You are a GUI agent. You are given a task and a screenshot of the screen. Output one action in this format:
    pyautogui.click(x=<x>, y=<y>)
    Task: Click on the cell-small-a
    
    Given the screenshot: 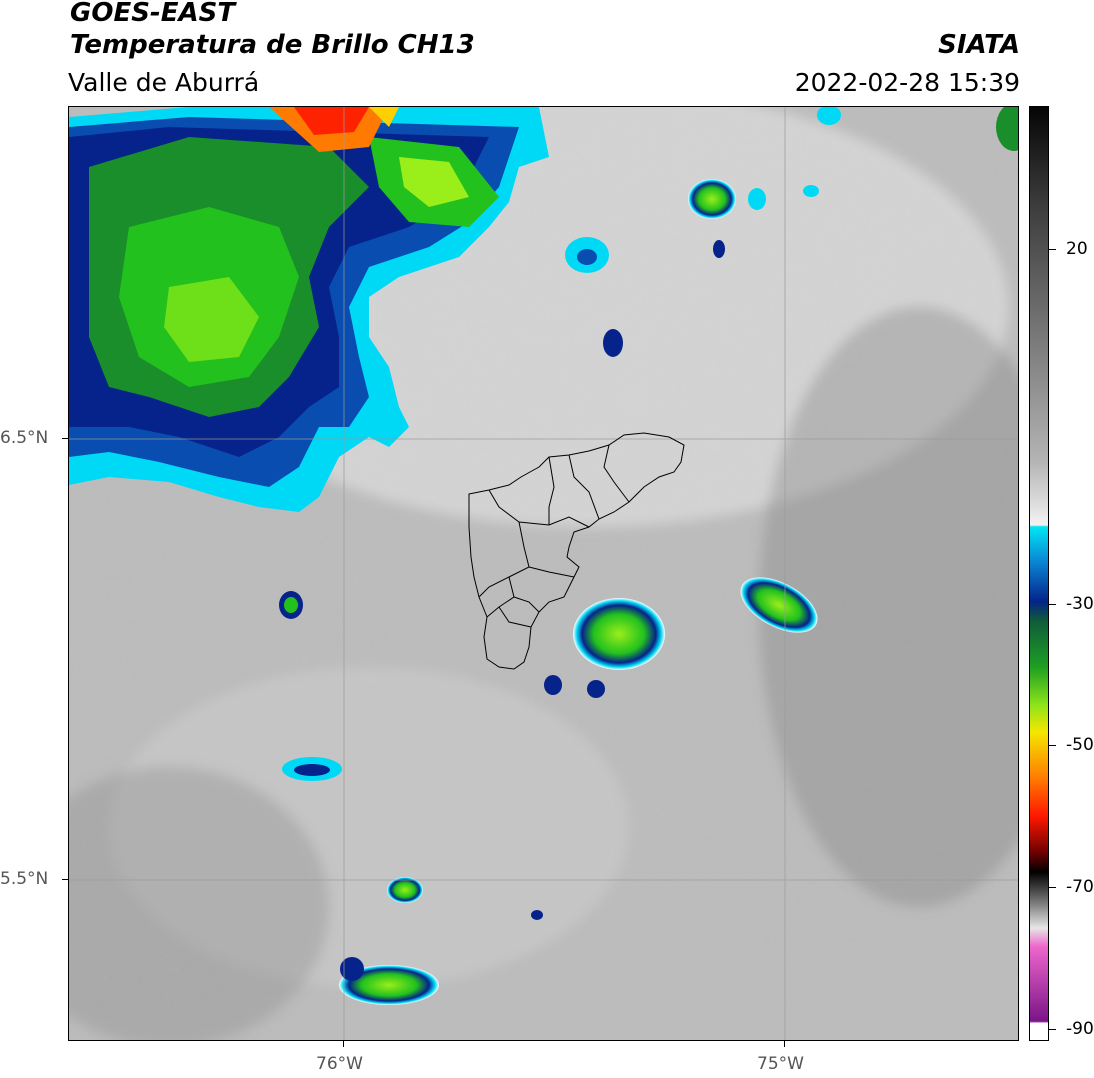 What is the action you would take?
    pyautogui.click(x=613, y=343)
    